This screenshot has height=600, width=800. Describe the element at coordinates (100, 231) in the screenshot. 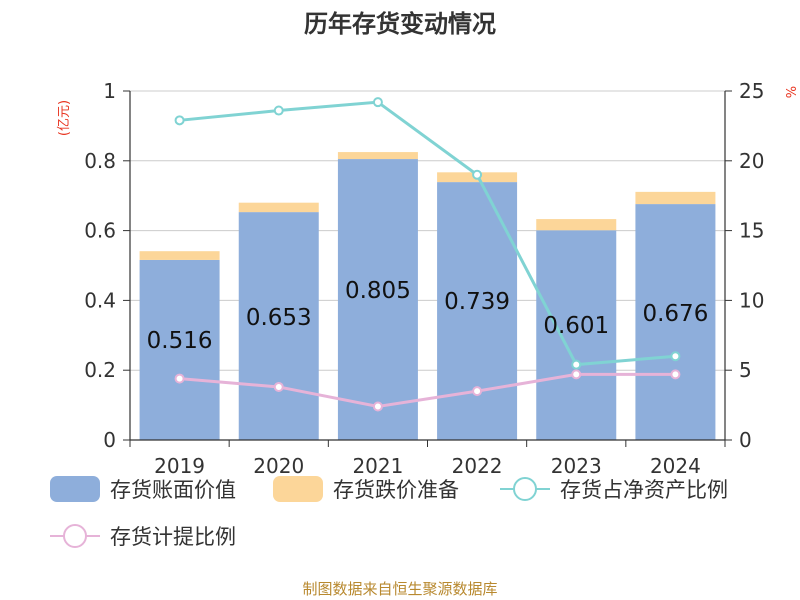

I see `left-tick-label: 0.6` at that location.